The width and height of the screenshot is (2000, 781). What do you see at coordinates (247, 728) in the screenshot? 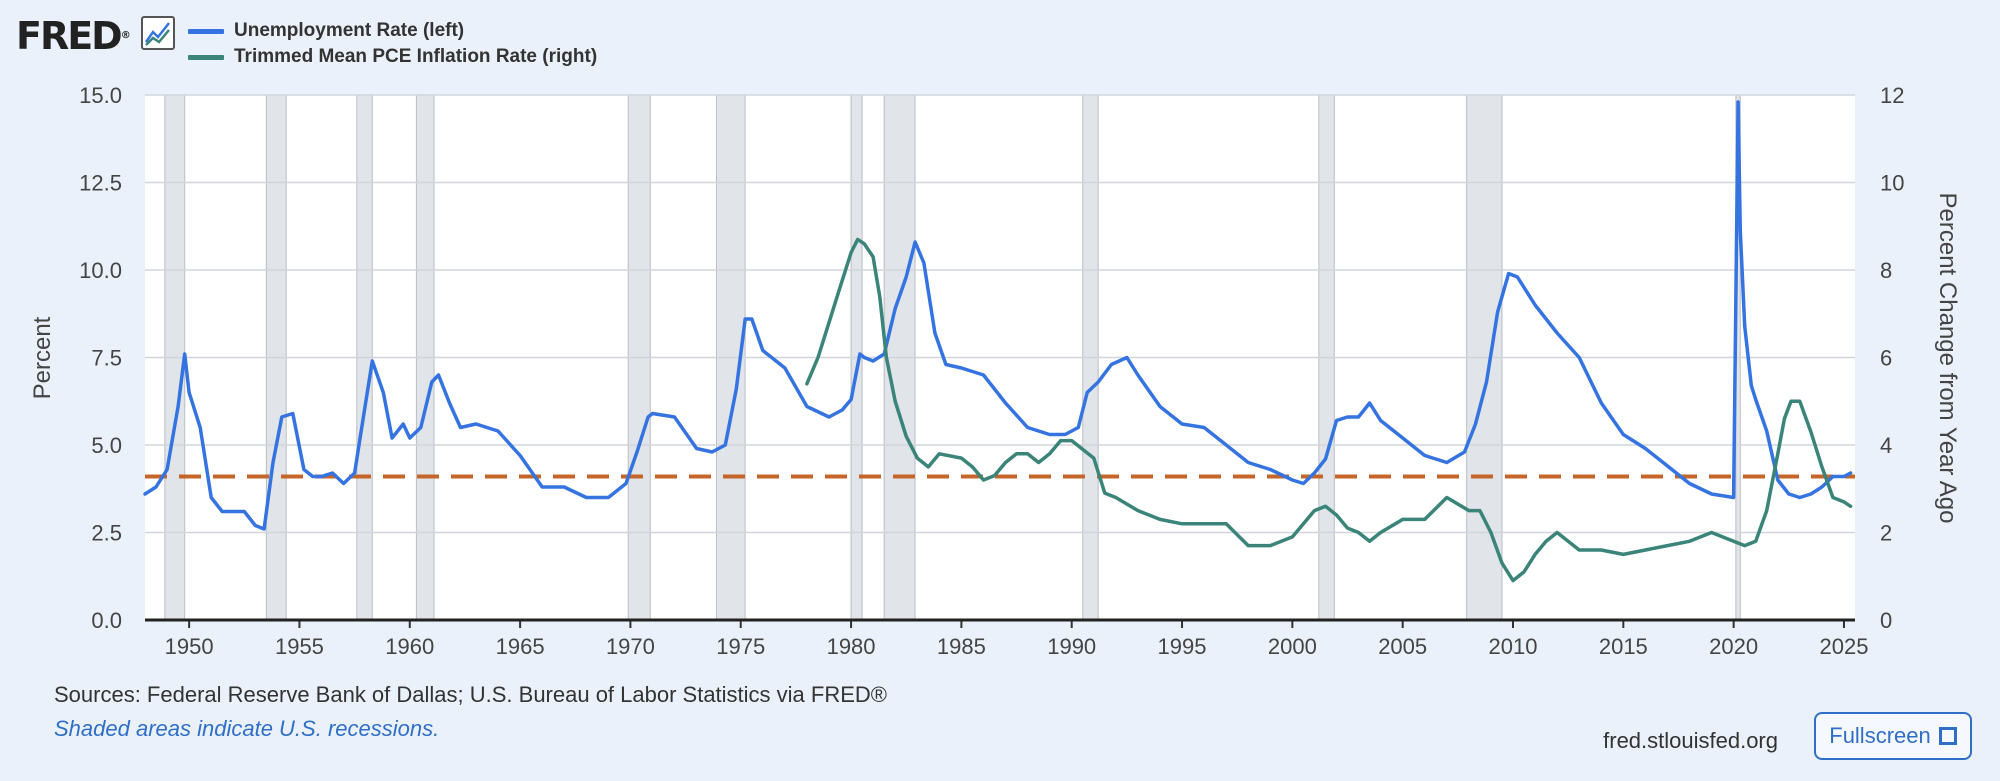
I see `recession-note: Shaded areas indicate U.S. recessions.` at bounding box center [247, 728].